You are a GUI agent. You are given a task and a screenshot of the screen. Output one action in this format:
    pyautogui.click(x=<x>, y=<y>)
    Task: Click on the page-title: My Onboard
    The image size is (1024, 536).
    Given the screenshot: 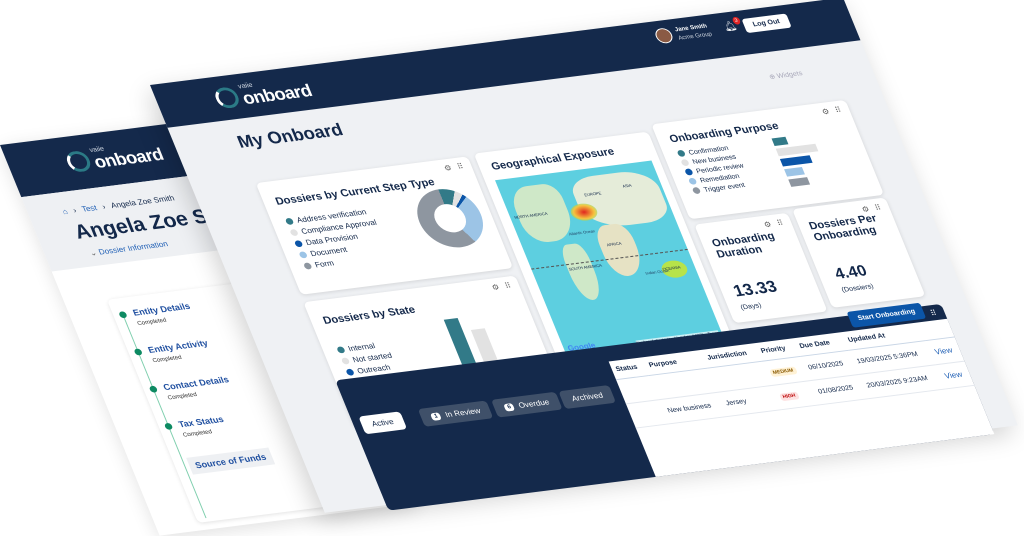 What is the action you would take?
    pyautogui.click(x=290, y=135)
    